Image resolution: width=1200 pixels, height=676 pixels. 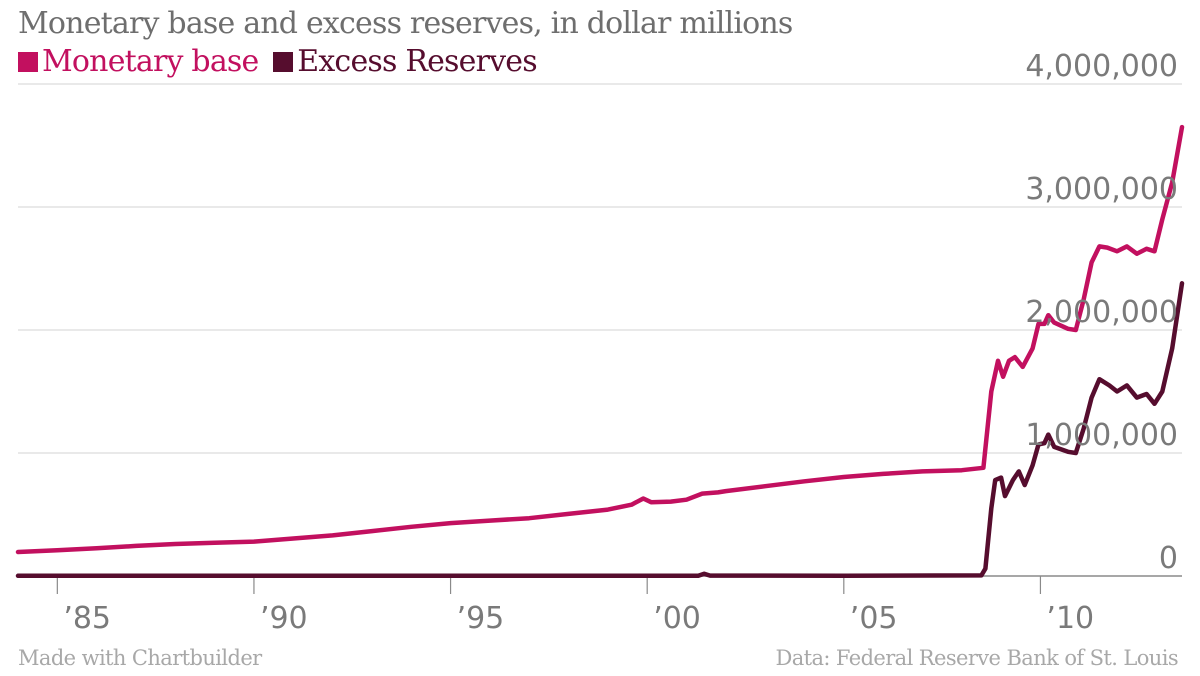 What do you see at coordinates (140, 658) in the screenshot?
I see `chart-credit: Made with Chartbuilder` at bounding box center [140, 658].